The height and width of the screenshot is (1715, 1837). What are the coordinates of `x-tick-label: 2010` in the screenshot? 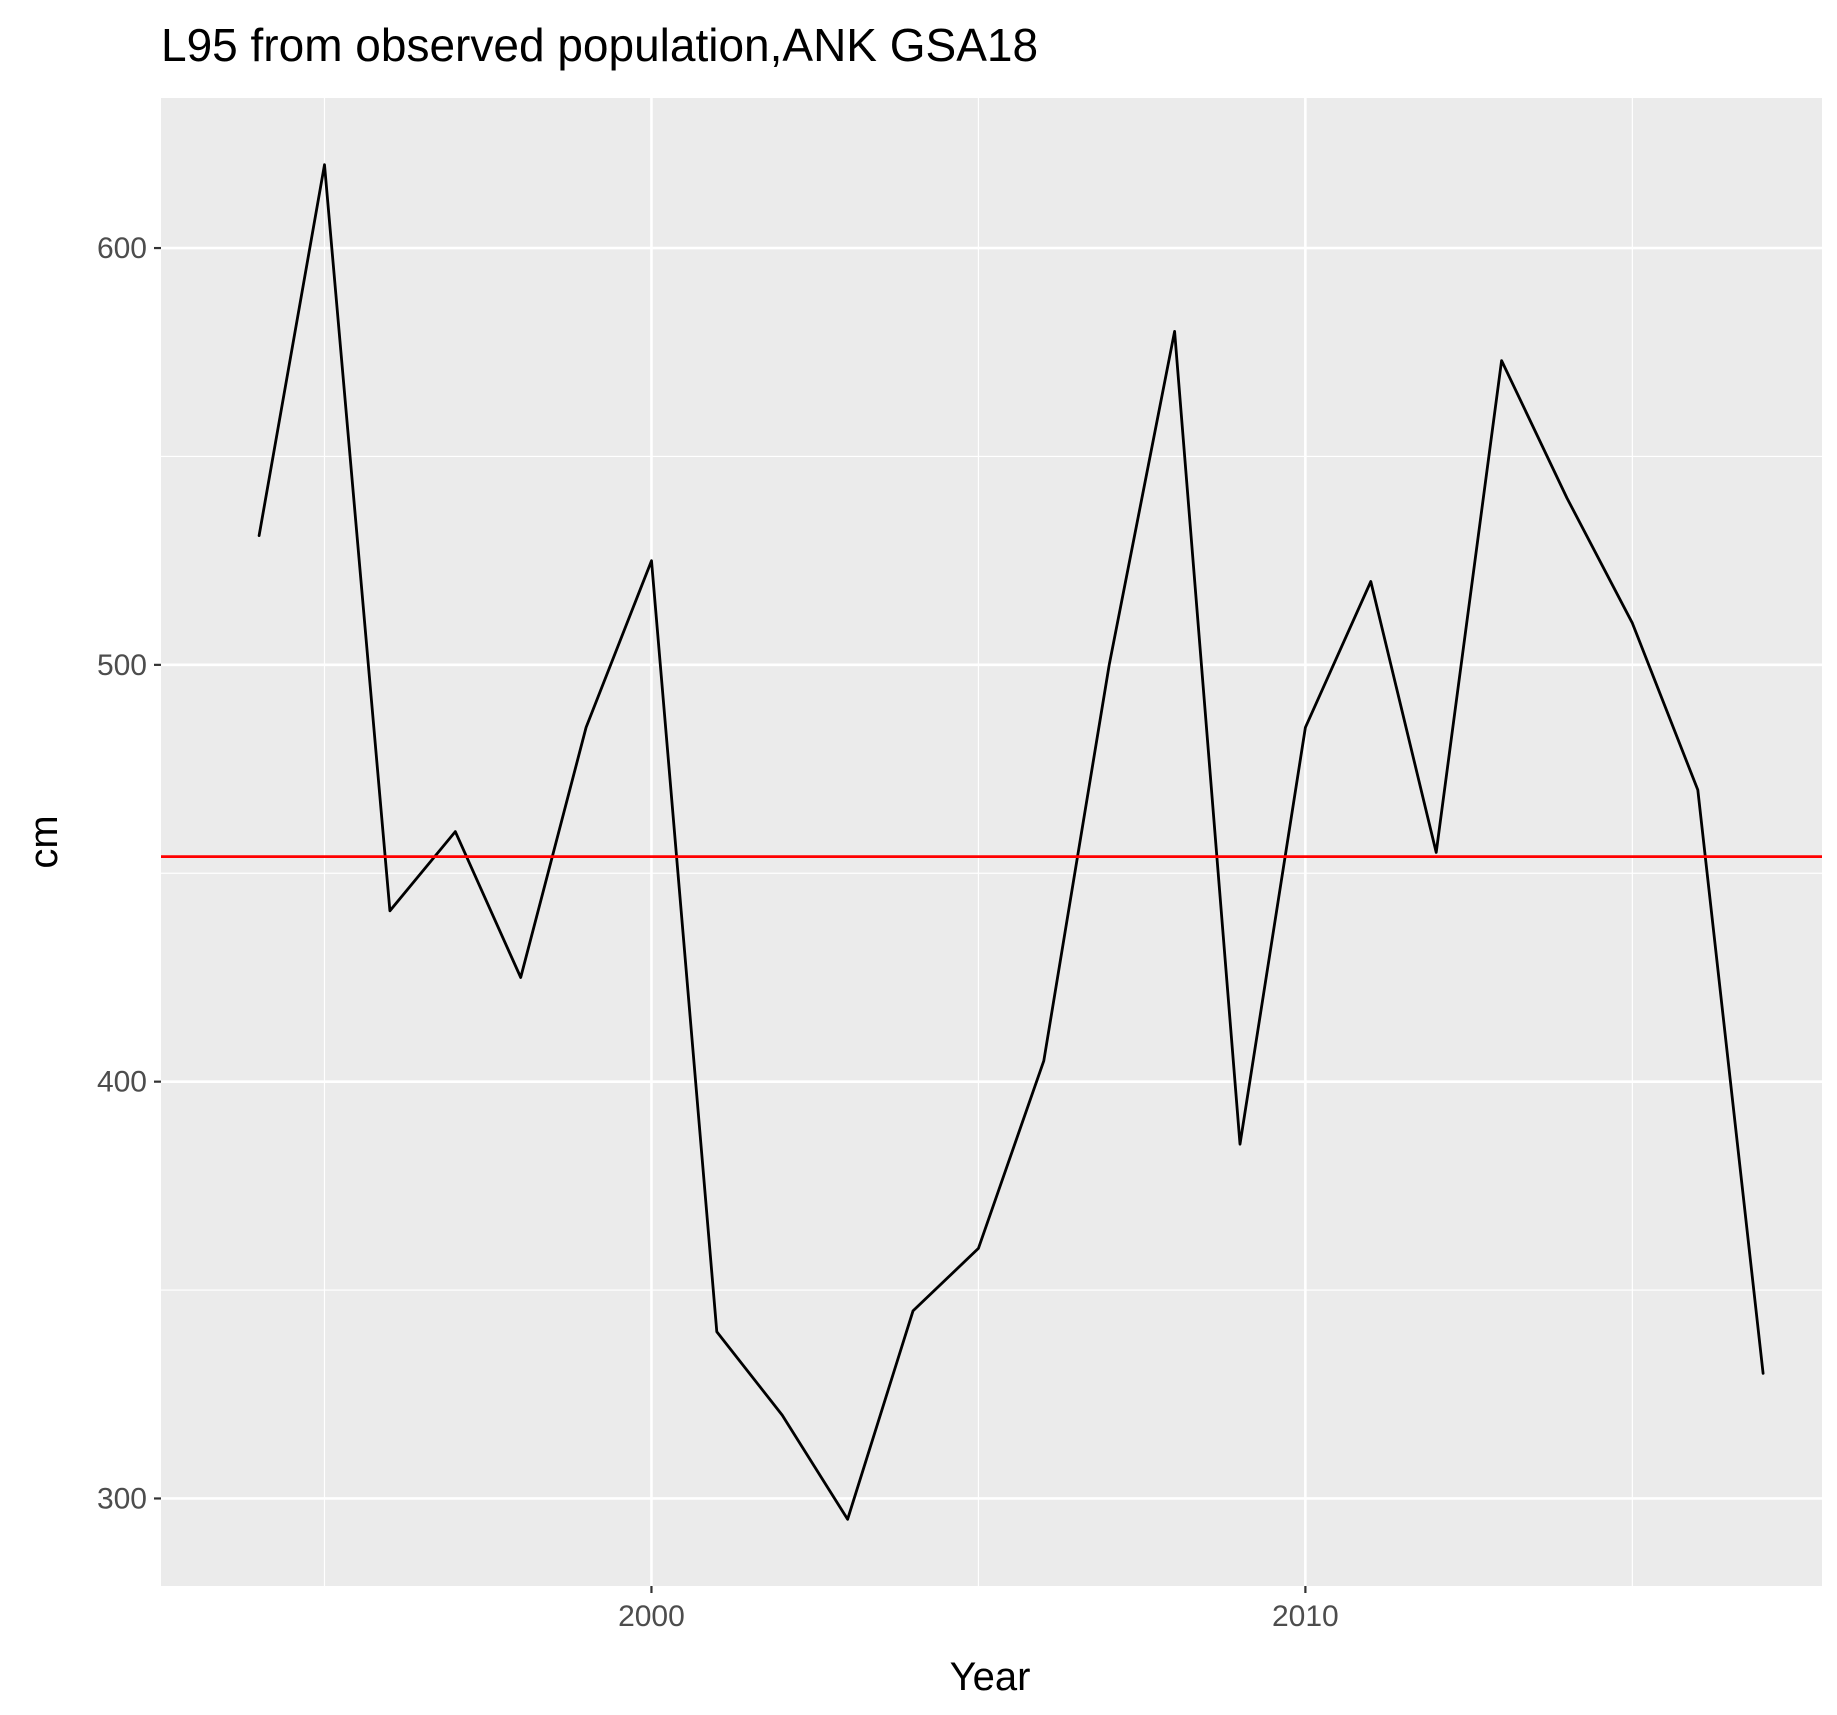 It's located at (1305, 1616).